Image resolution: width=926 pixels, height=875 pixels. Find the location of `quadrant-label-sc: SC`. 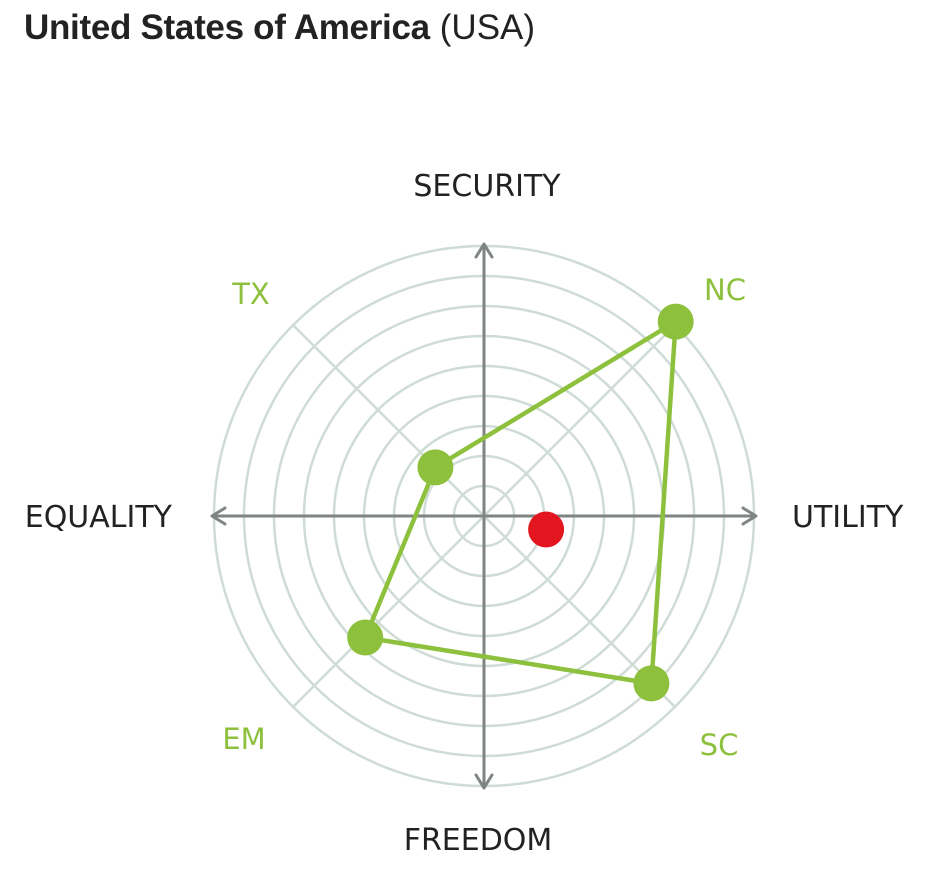

quadrant-label-sc: SC is located at coordinates (719, 745).